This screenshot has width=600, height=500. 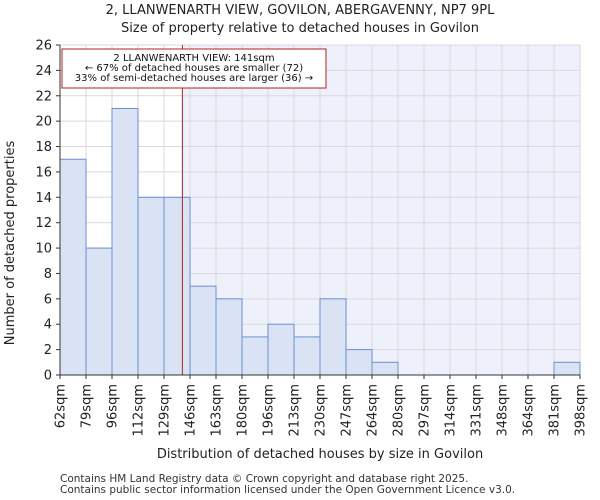 I want to click on x-tick-label: 348sqm, so click(x=503, y=410).